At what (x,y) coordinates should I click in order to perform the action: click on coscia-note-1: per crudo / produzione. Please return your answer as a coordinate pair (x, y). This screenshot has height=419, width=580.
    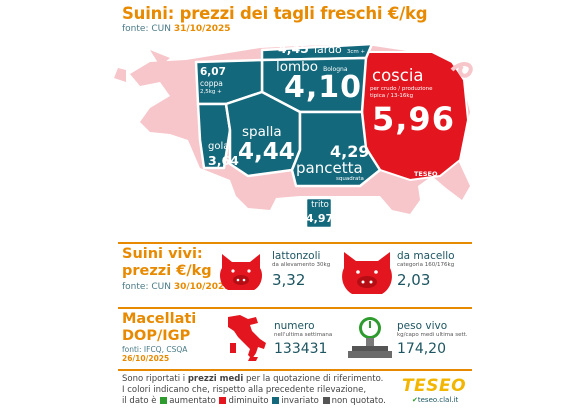
    Looking at the image, I should click on (401, 89).